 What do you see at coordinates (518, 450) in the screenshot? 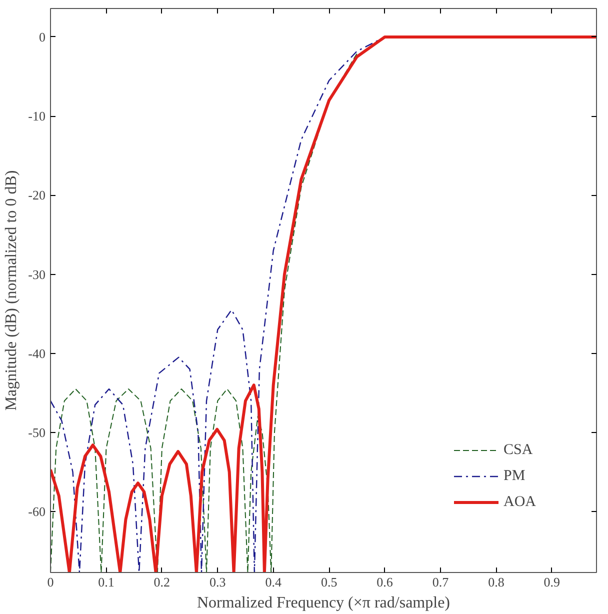
I see `legend-label: CSA` at bounding box center [518, 450].